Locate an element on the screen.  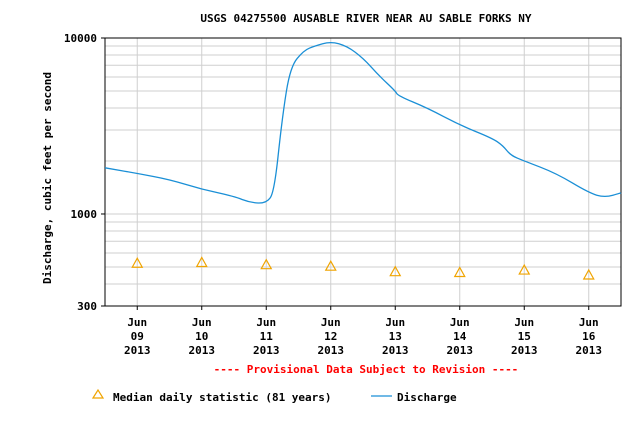
x-tick-label: 13 is located at coordinates (395, 336).